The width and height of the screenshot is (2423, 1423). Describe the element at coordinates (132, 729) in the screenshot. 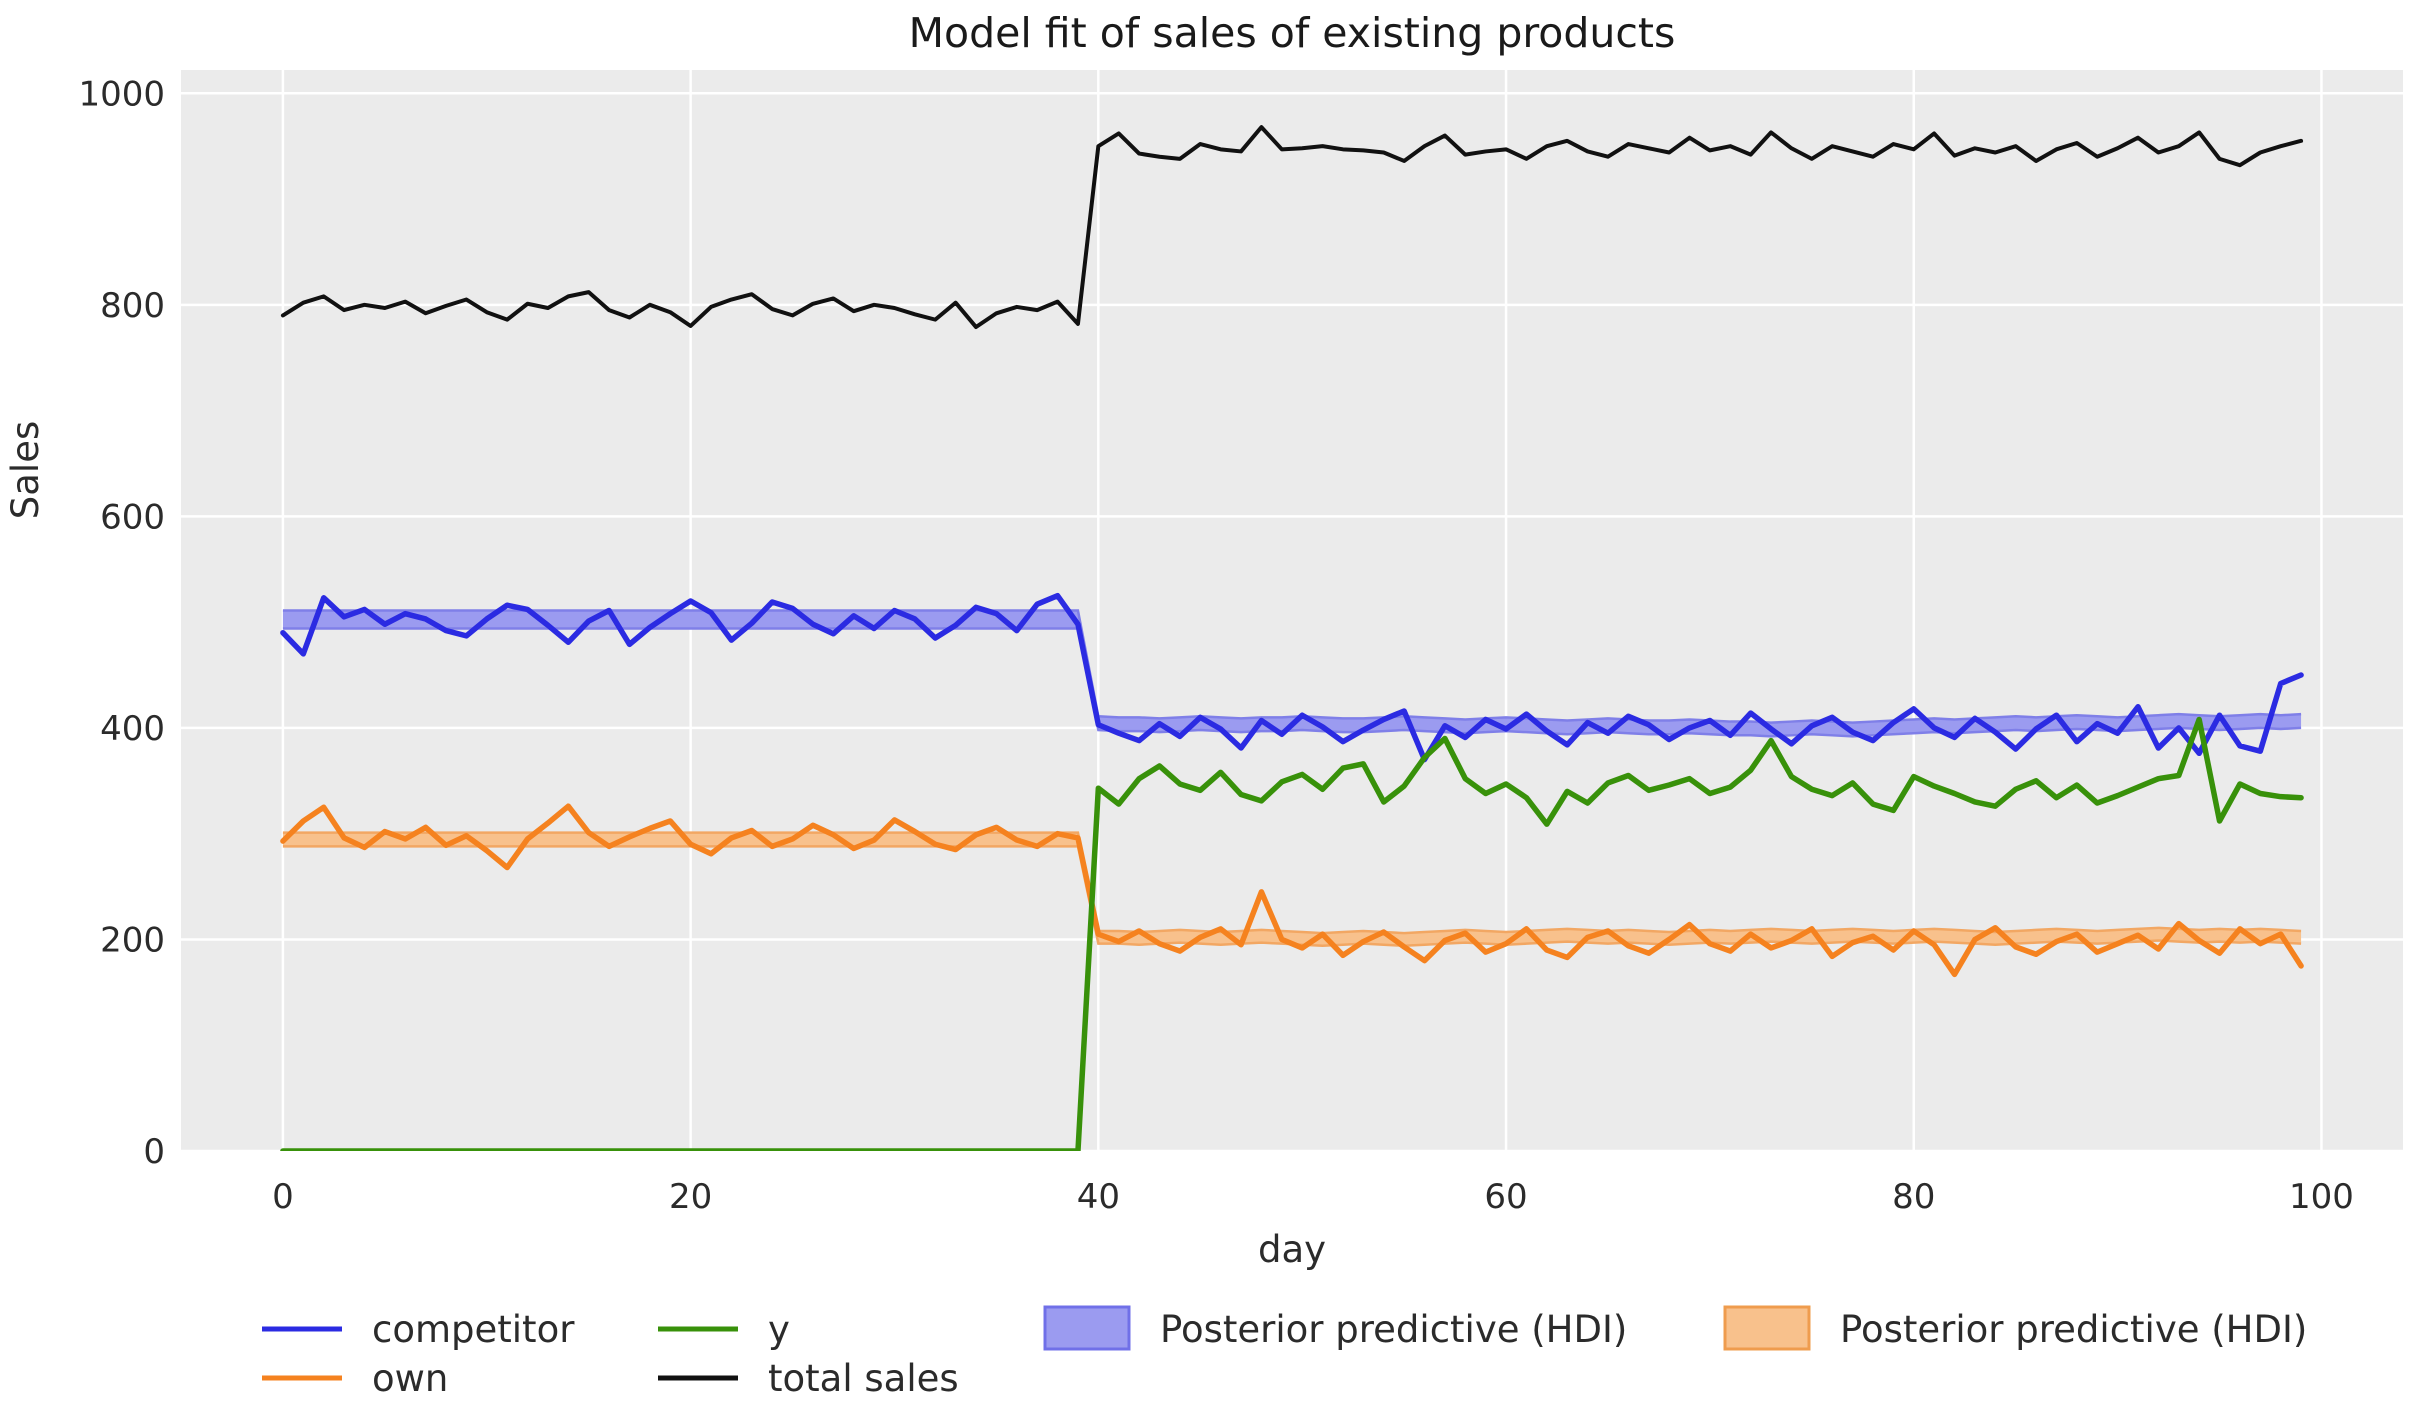

I see `y-tick-label: 400` at that location.